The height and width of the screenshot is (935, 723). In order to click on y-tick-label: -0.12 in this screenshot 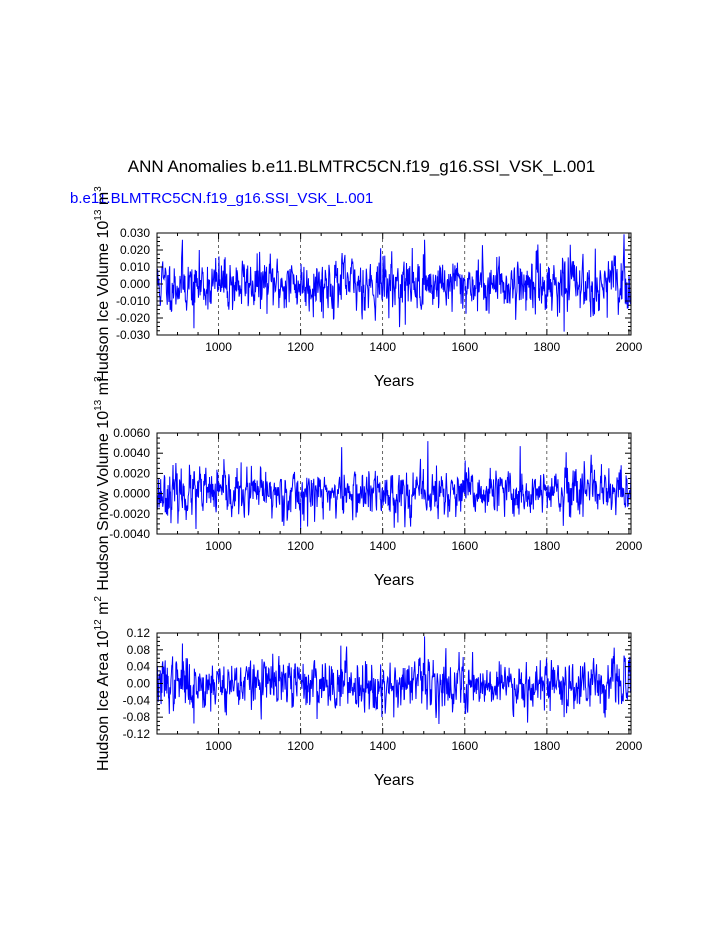, I will do `click(137, 734)`.